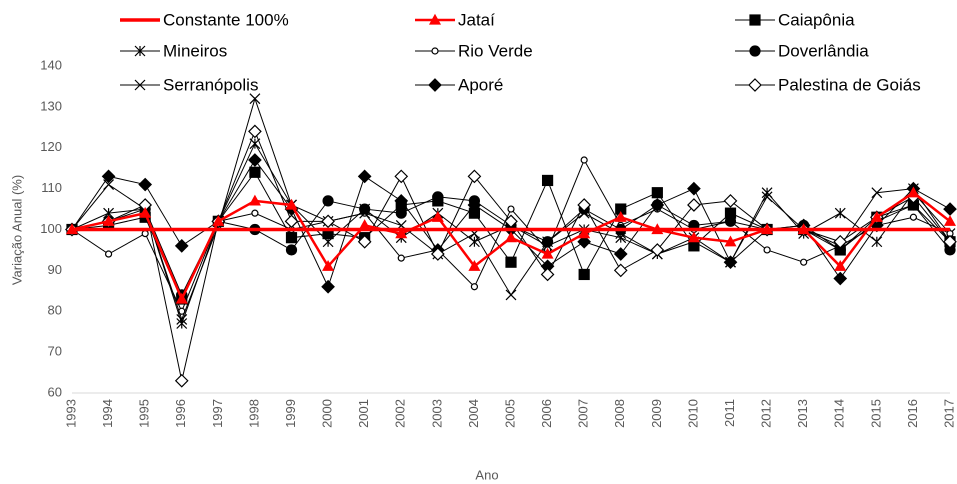  Describe the element at coordinates (619, 413) in the screenshot. I see `x-tick-label: 2008` at that location.